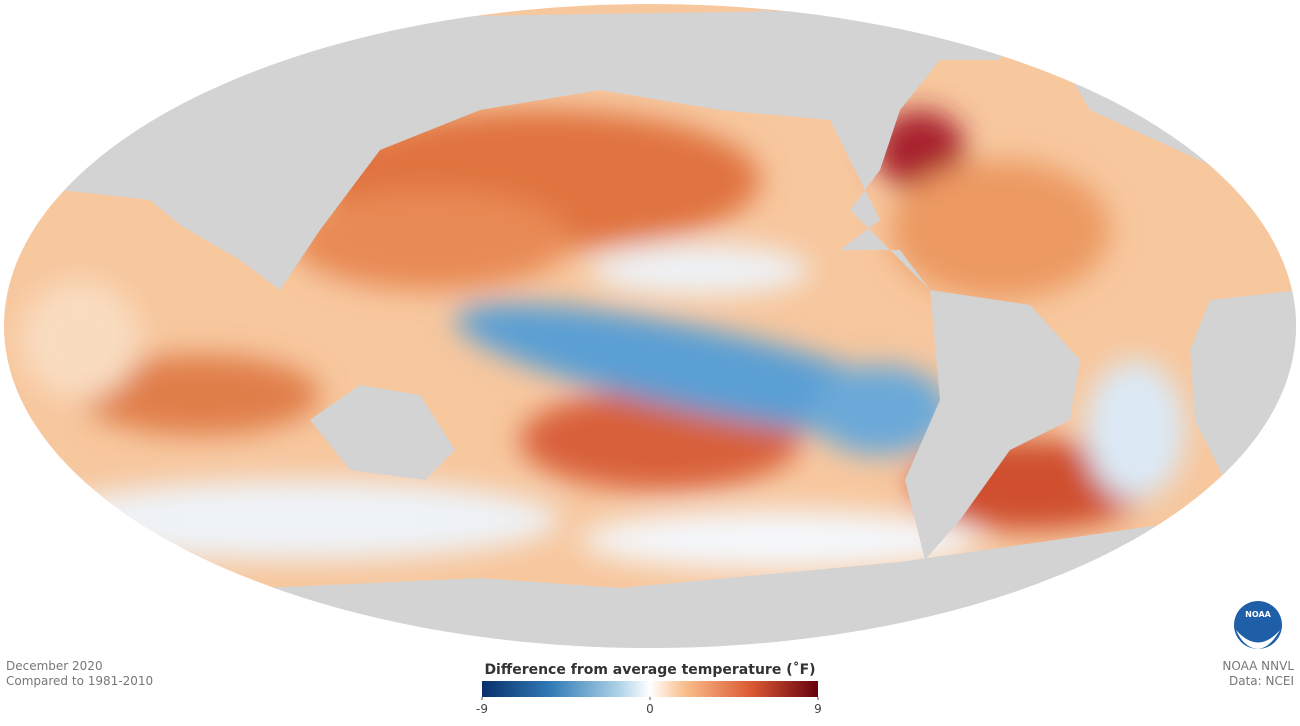 The height and width of the screenshot is (726, 1300). I want to click on noaa-logo: NOAA, so click(1258, 625).